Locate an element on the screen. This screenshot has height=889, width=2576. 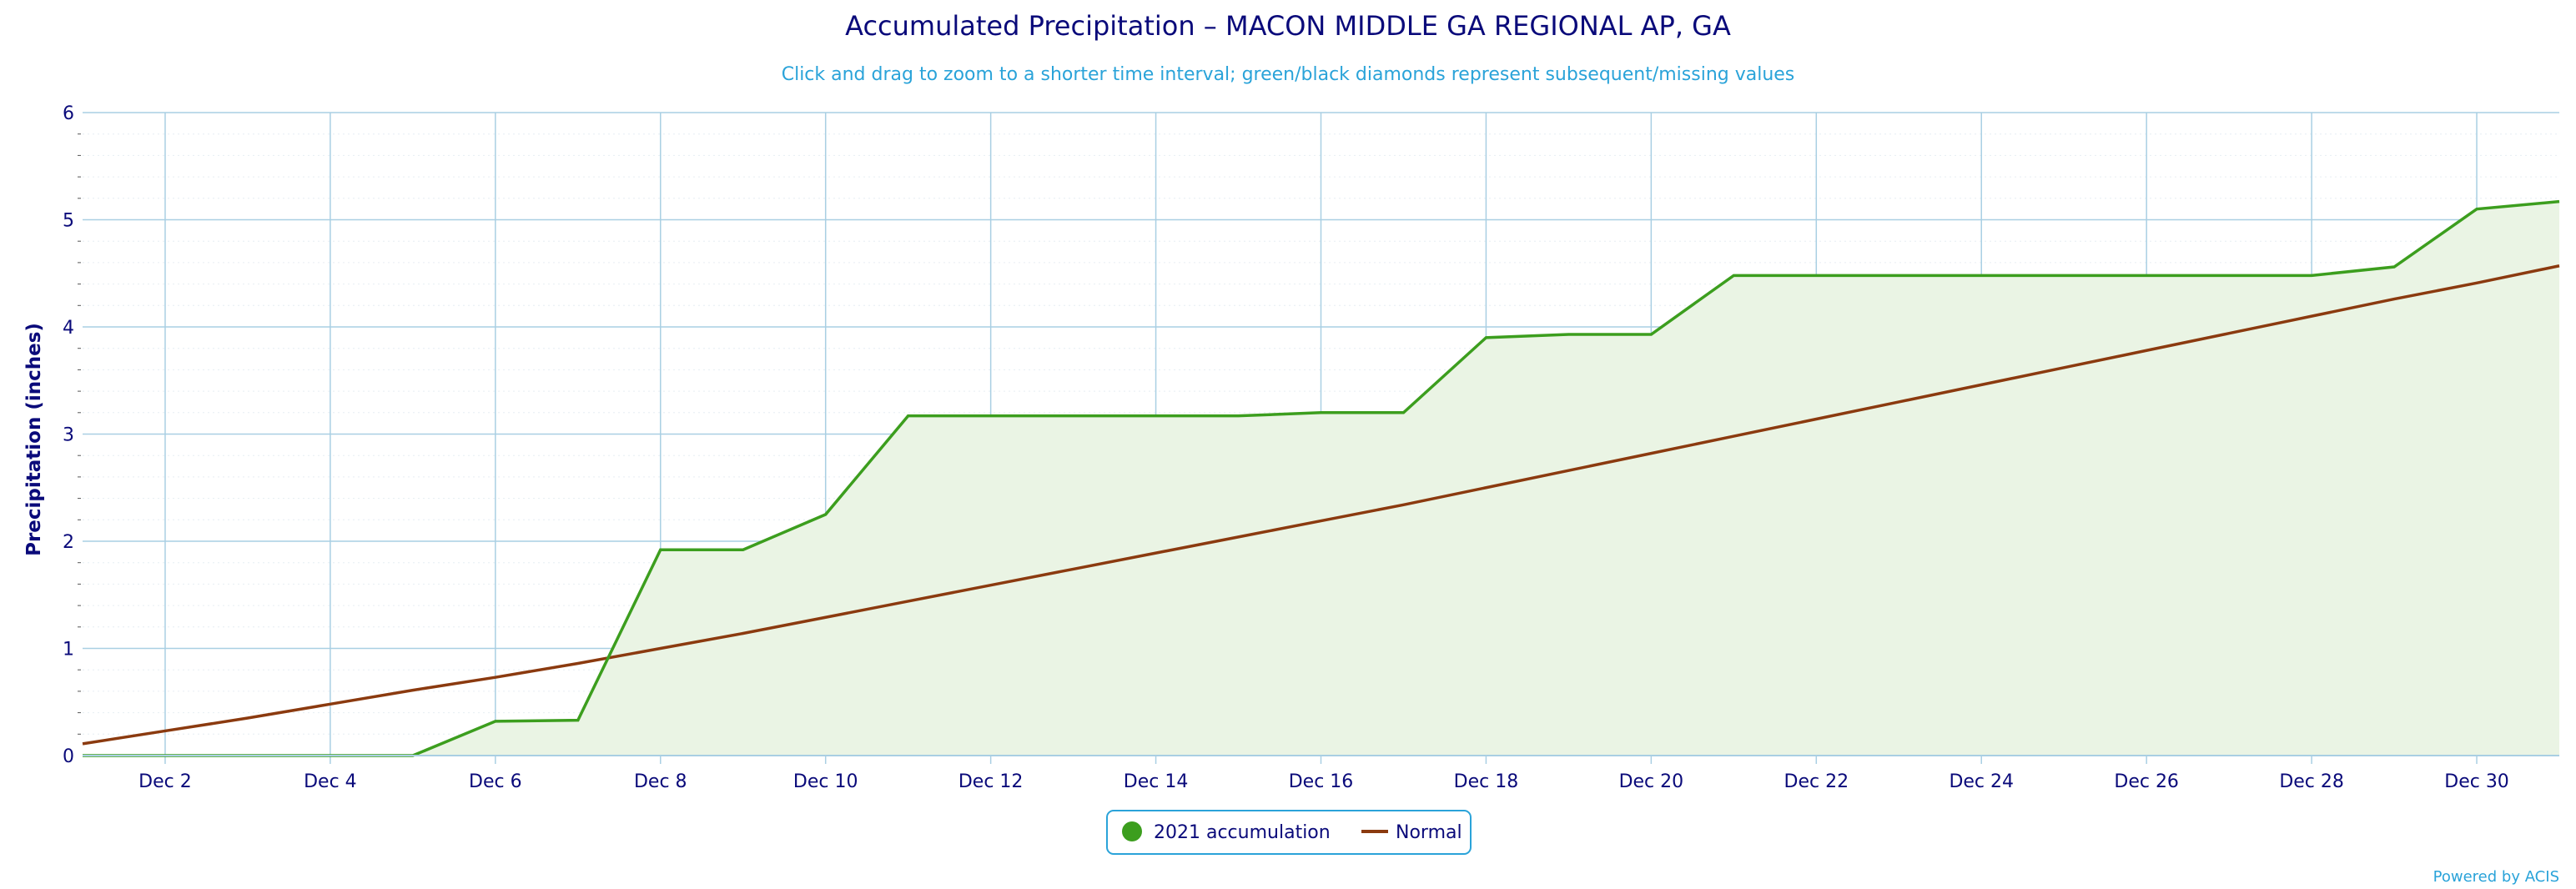
y-axis-title: Precipitation (inches) is located at coordinates (34, 439).